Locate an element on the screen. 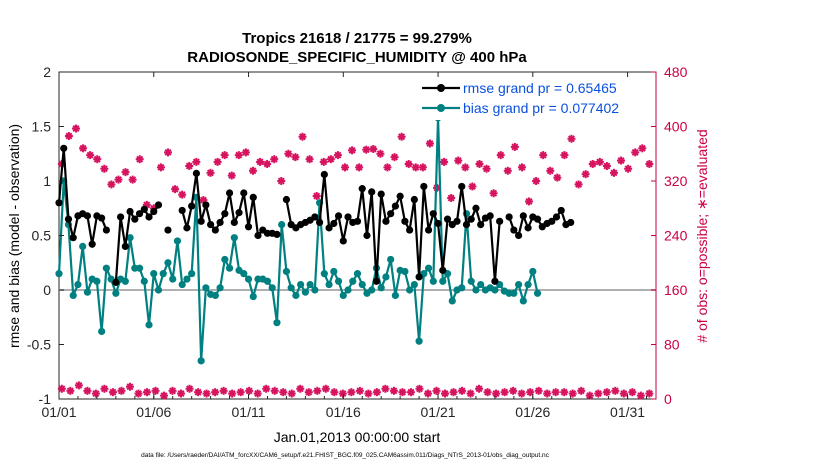  y-left-tick-label: 0.5 is located at coordinates (42, 236).